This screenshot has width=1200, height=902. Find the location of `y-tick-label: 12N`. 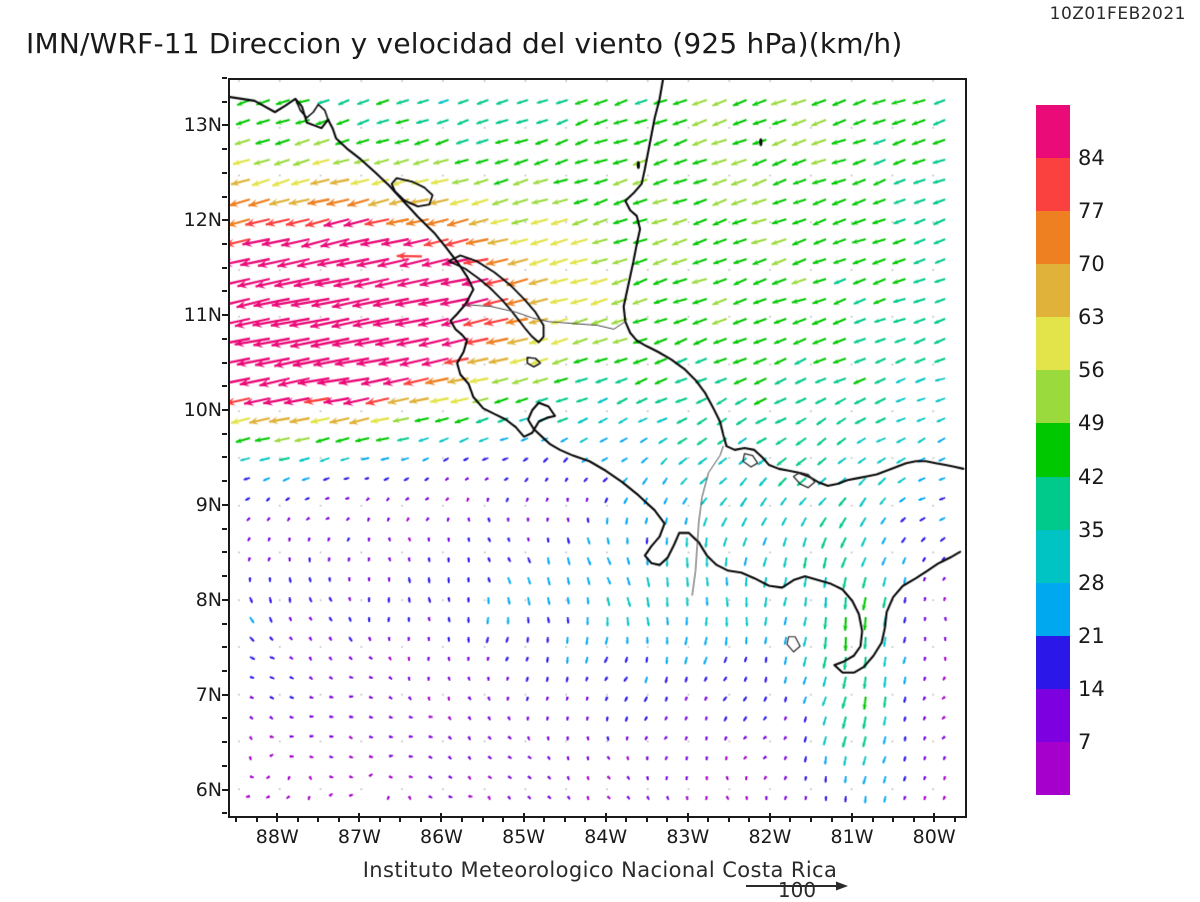

y-tick-label: 12N is located at coordinates (202, 220).